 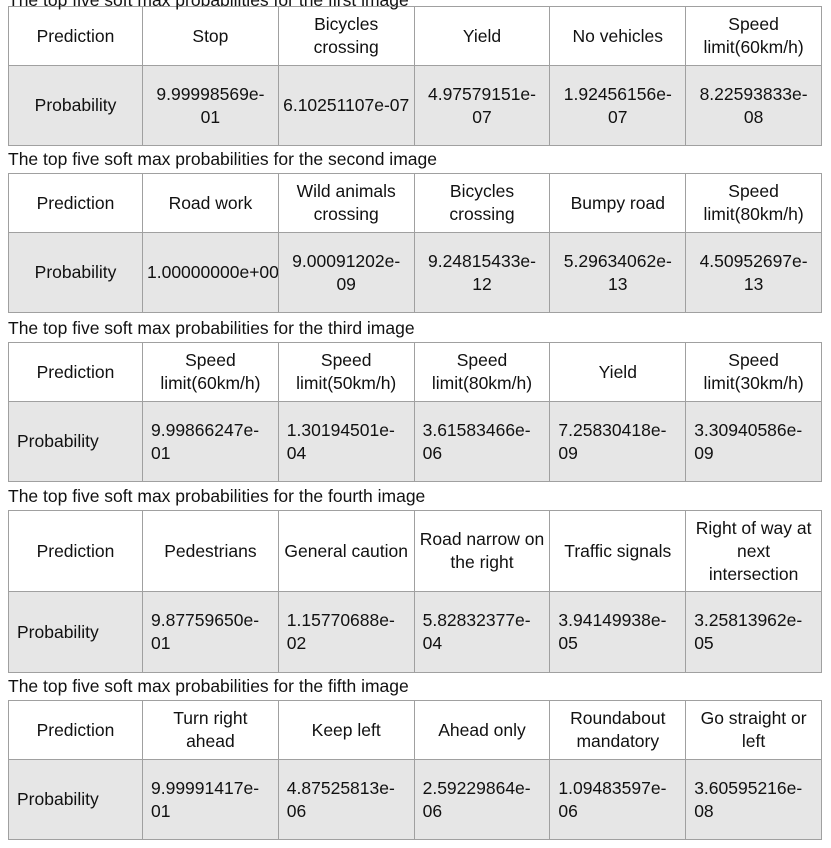 What do you see at coordinates (210, 632) in the screenshot?
I see `probability-cell: 9.87759650e-01` at bounding box center [210, 632].